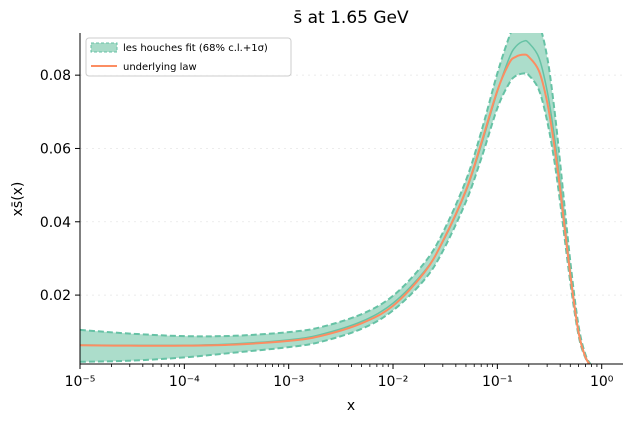 The image size is (633, 423). Describe the element at coordinates (55, 149) in the screenshot. I see `y-tick-label-2: 0.06` at that location.